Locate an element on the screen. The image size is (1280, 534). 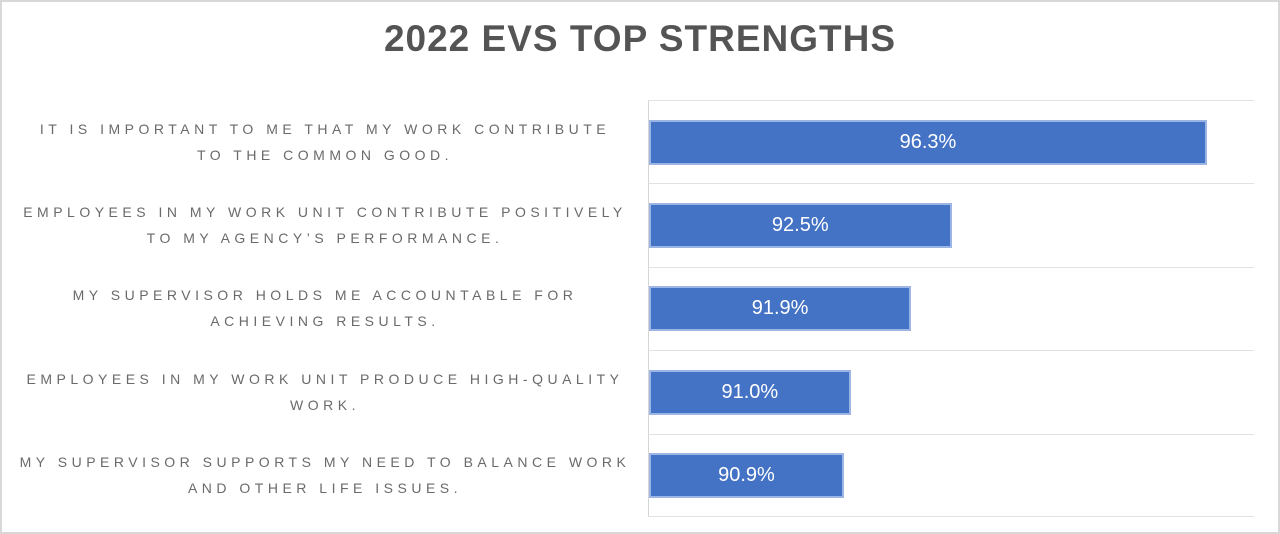
plot-cell: 92.5% is located at coordinates (951, 225).